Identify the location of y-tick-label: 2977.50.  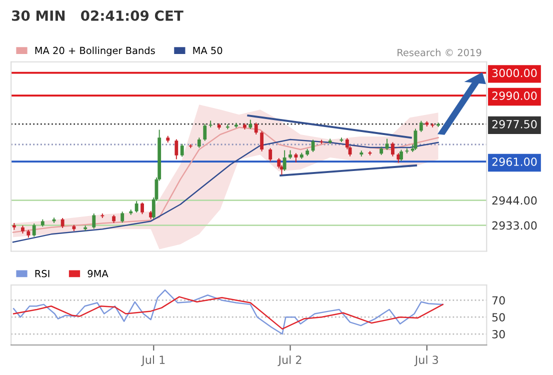
(514, 124).